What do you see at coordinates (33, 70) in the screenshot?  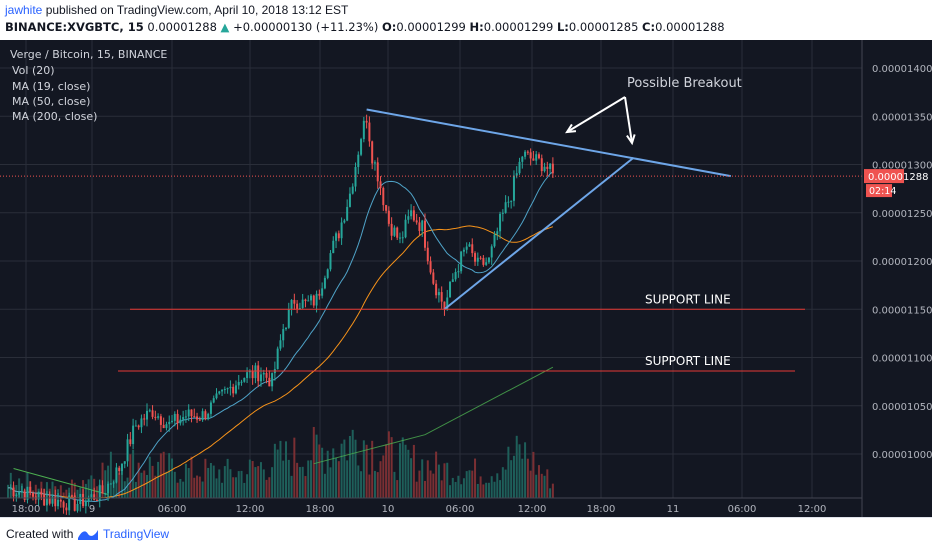 I see `legend-vol: Vol (20)` at bounding box center [33, 70].